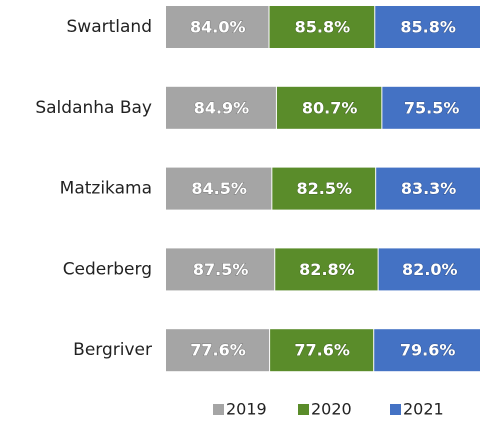 Image resolution: width=490 pixels, height=421 pixels. What do you see at coordinates (106, 189) in the screenshot?
I see `category-label: Matzikama` at bounding box center [106, 189].